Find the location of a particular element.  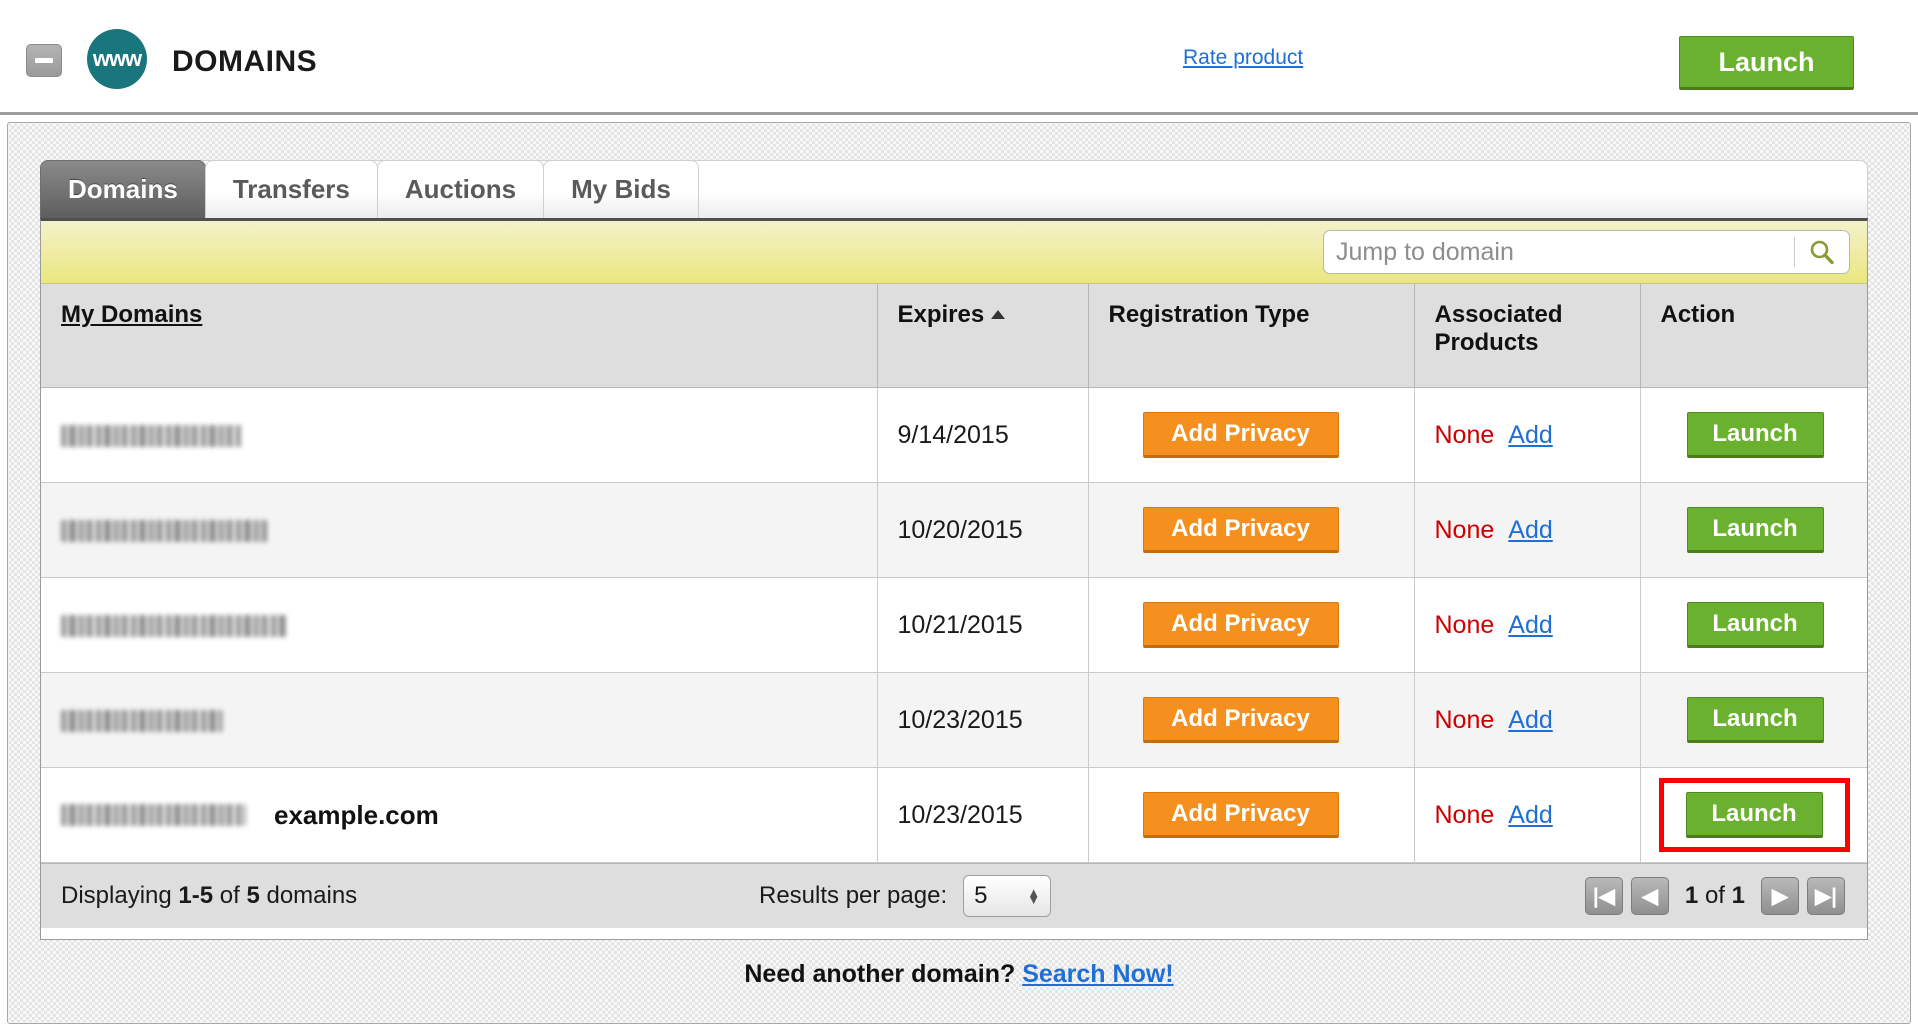

displaying-count: Displaying 1-5 of 5 domains is located at coordinates (209, 896).